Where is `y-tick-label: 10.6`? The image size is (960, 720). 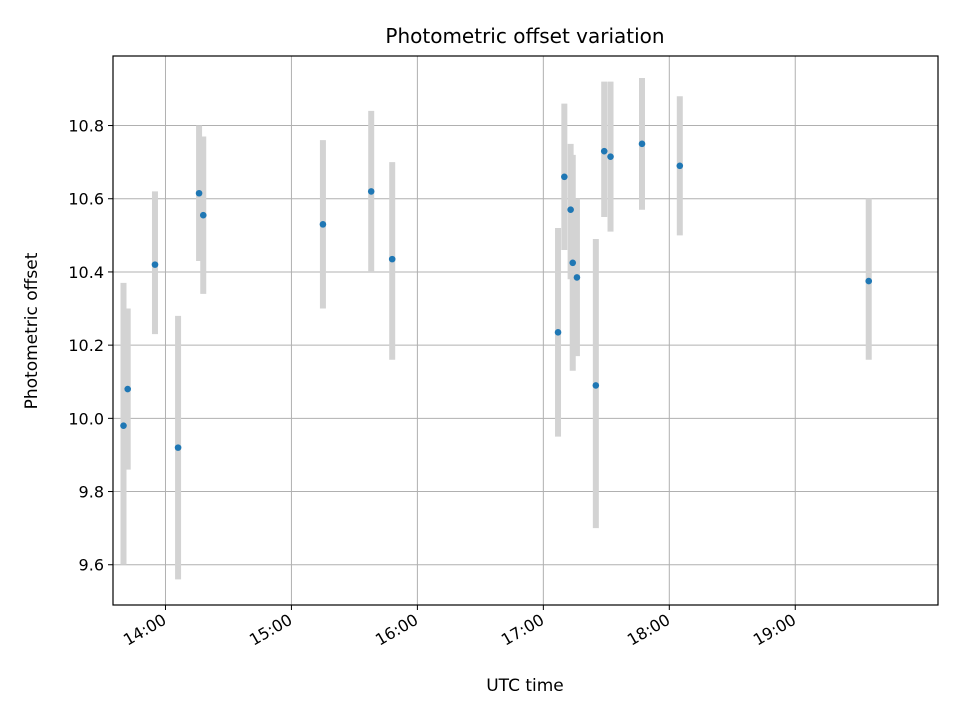
y-tick-label: 10.6 is located at coordinates (86, 199).